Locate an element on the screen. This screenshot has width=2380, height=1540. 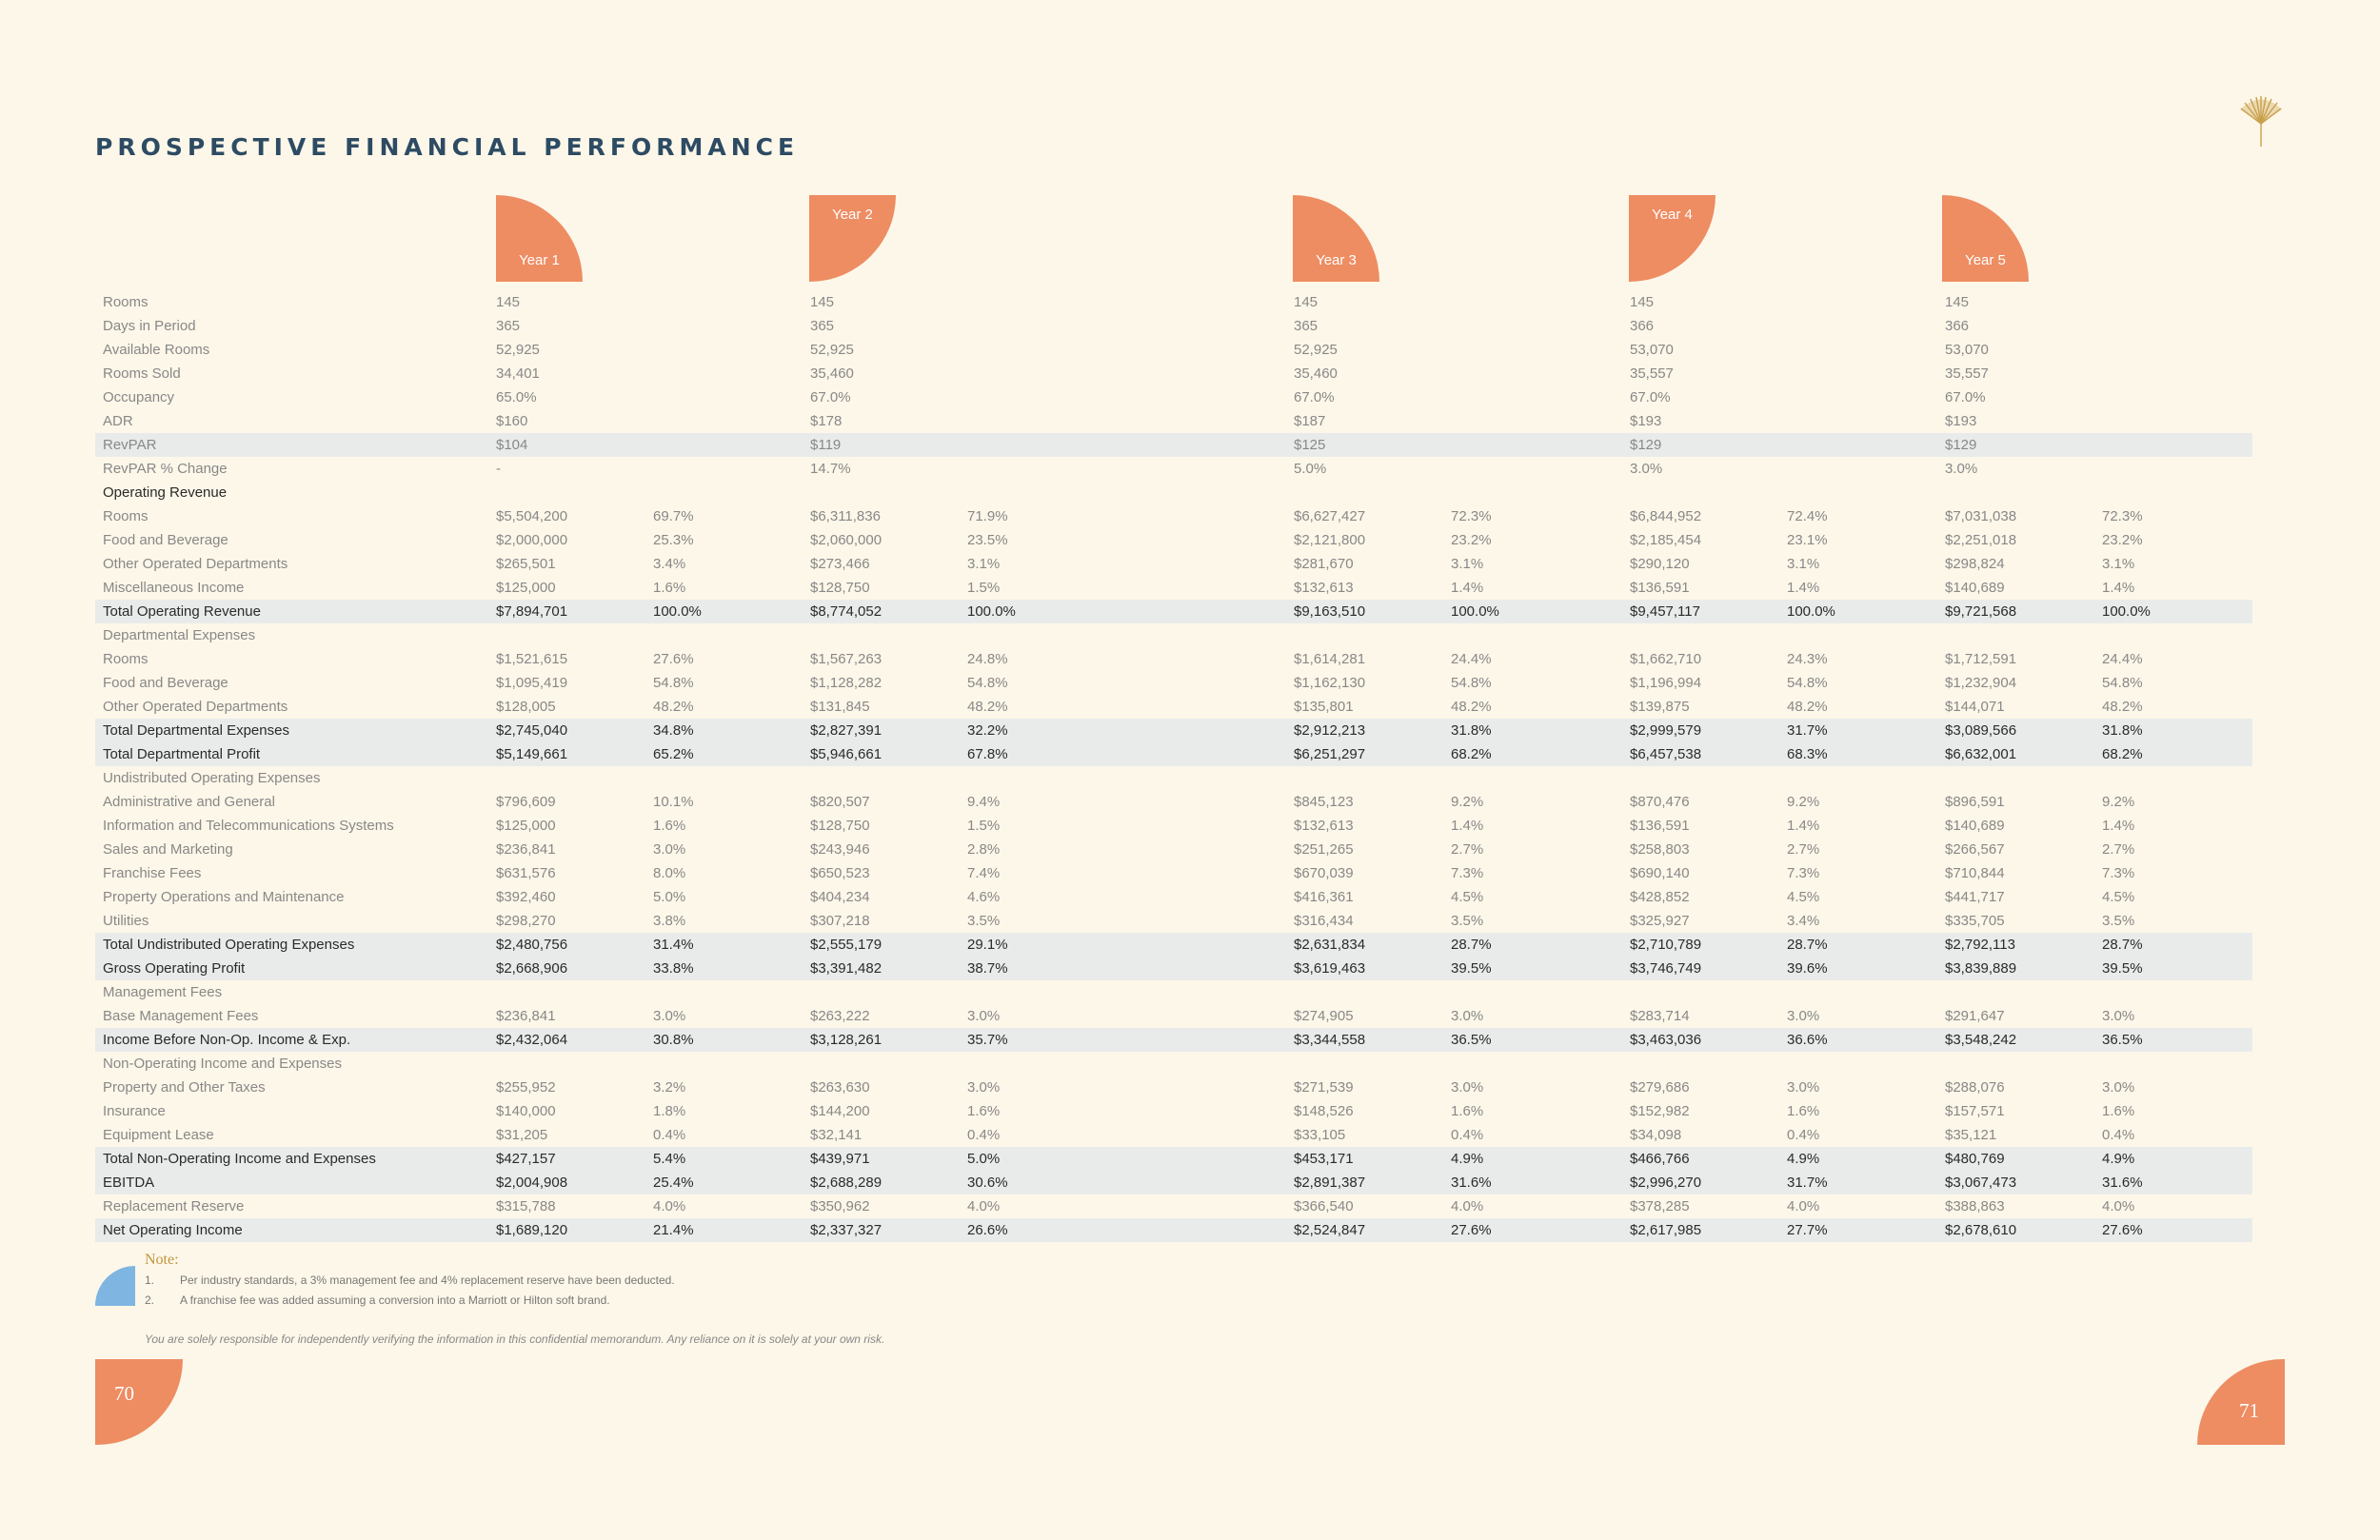
amount-cell: $291,647 is located at coordinates (1975, 1016).